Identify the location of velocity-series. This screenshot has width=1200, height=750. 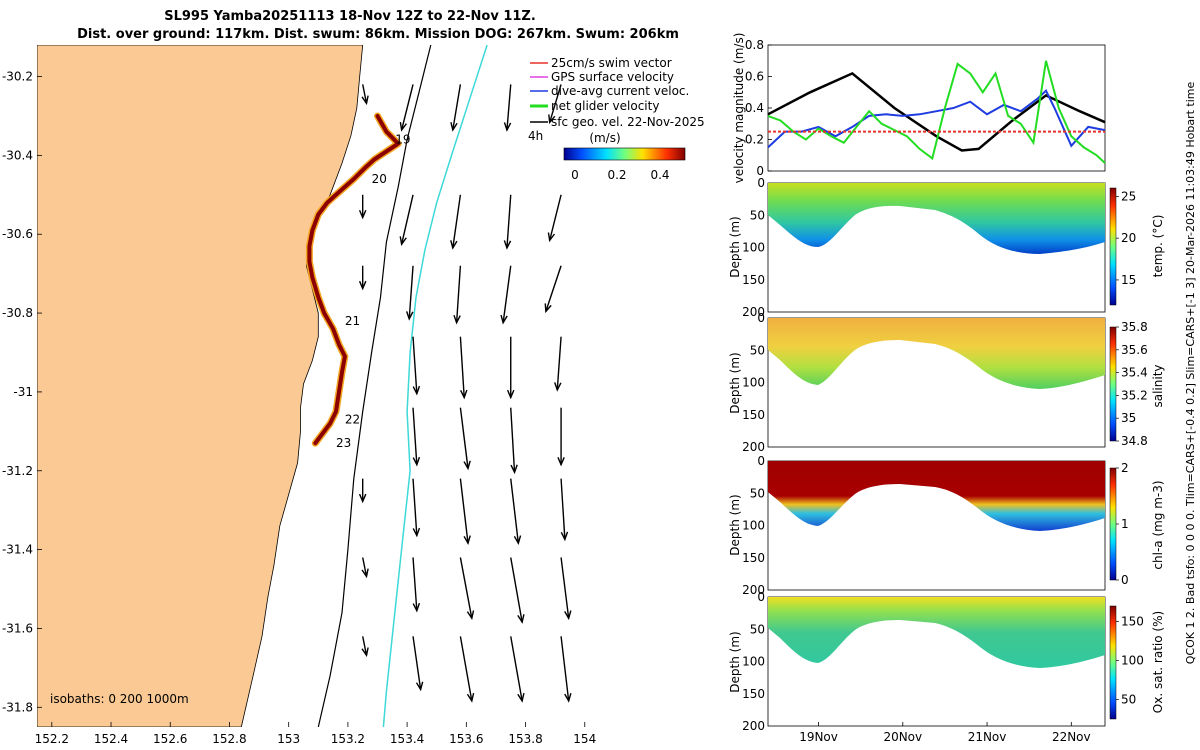
(936, 112).